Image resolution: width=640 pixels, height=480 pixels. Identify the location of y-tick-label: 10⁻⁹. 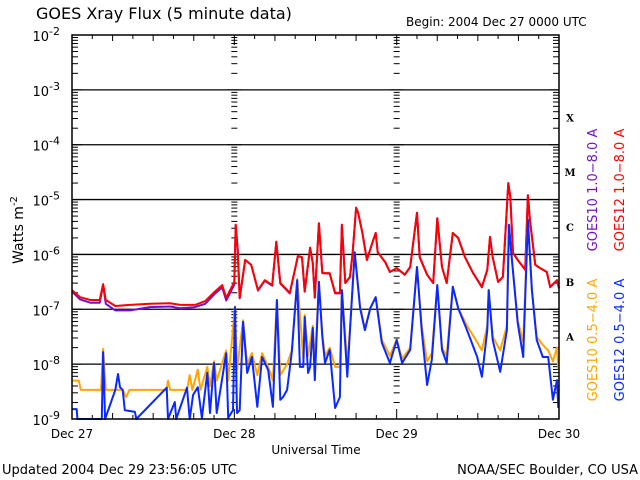
(46, 419).